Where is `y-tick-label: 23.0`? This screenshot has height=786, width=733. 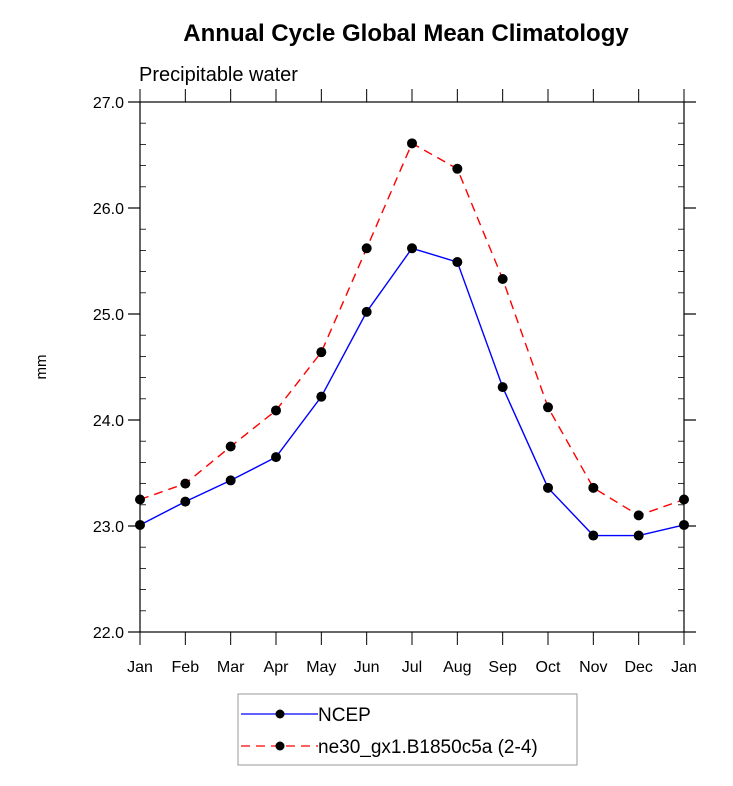 y-tick-label: 23.0 is located at coordinates (108, 527).